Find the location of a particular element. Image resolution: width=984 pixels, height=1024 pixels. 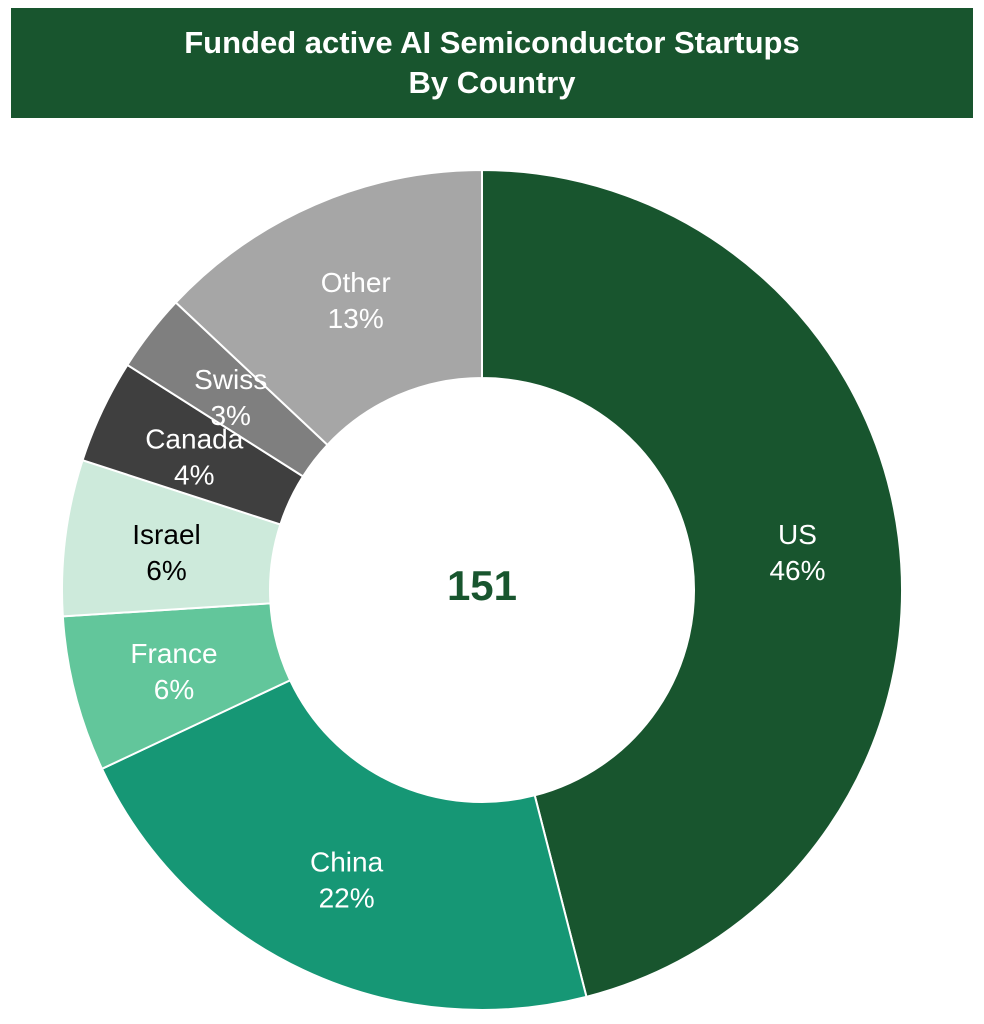

slice-label-swiss: Swiss 3% is located at coordinates (230, 397).